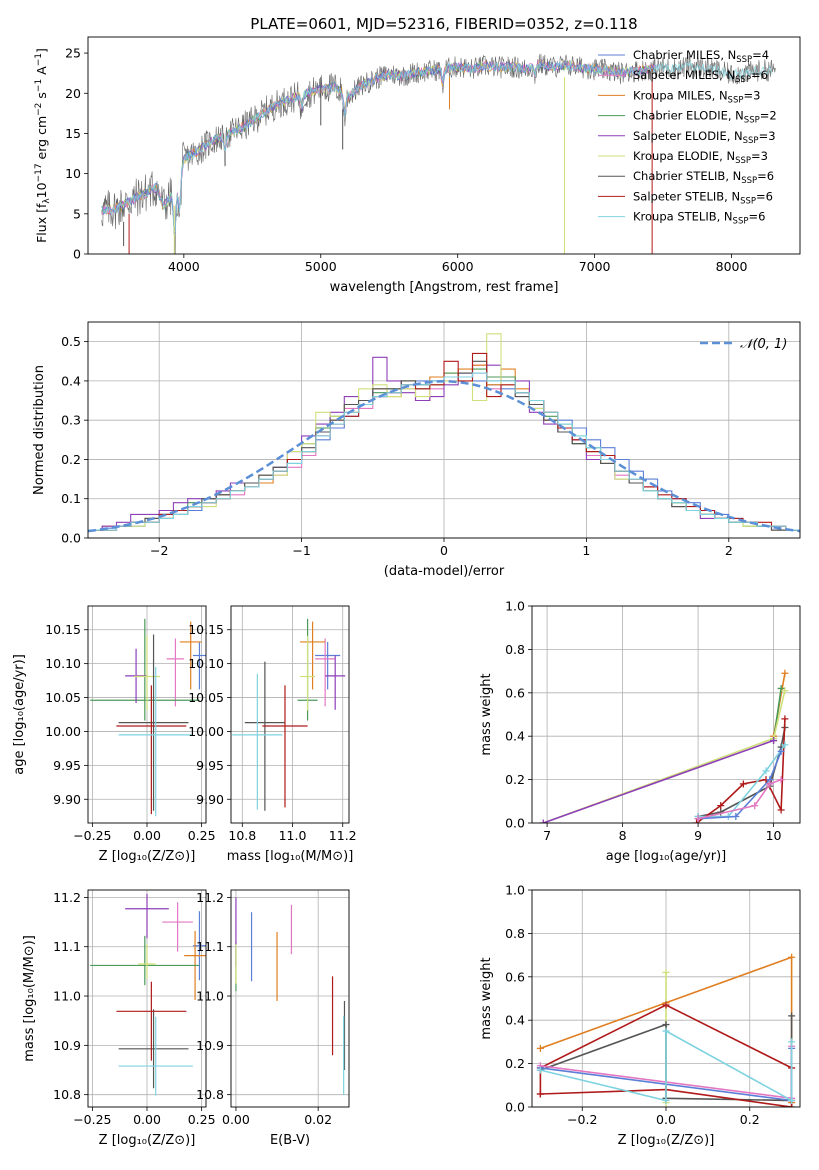 This screenshot has width=819, height=1170. I want to click on y-axis-label: age [log₁₀(age/yr)], so click(19, 714).